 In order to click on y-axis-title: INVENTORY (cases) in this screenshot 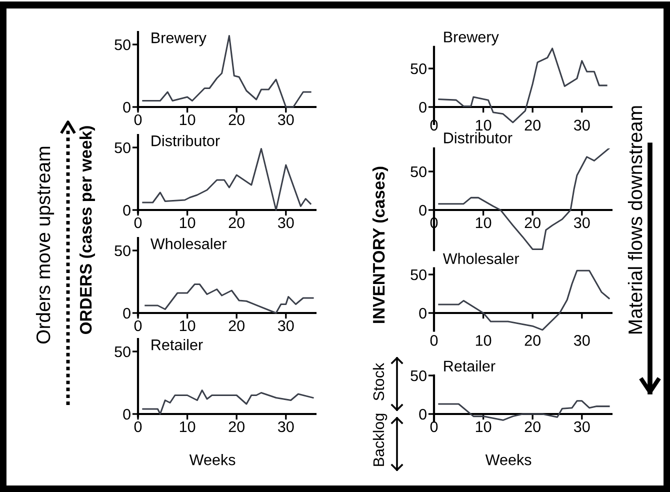, I will do `click(380, 244)`.